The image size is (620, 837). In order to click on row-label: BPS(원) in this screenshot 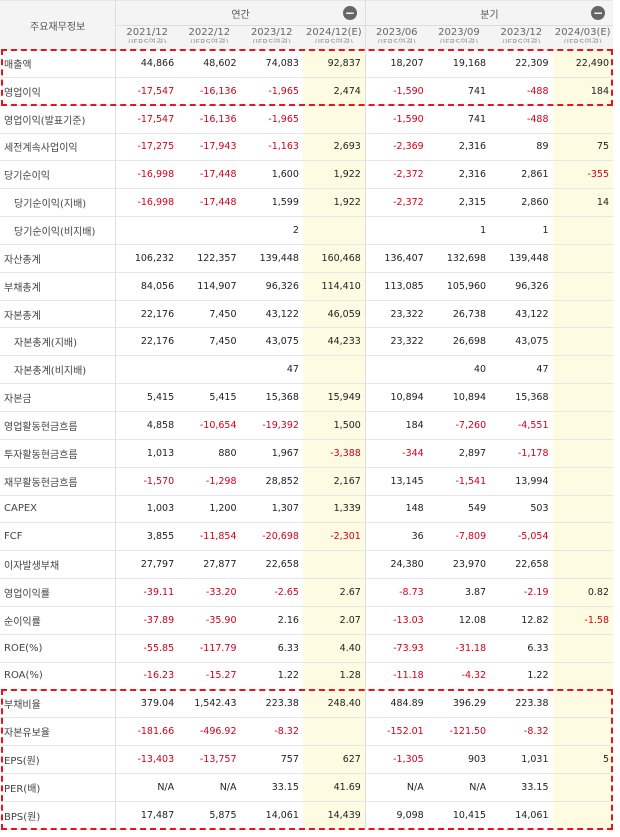, I will do `click(58, 815)`.